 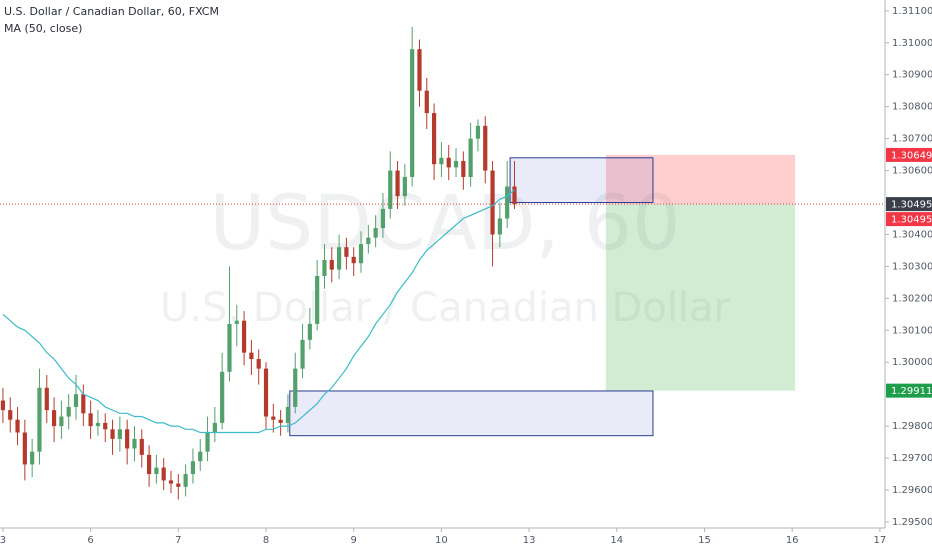 What do you see at coordinates (792, 540) in the screenshot?
I see `x-tick-label: 16` at bounding box center [792, 540].